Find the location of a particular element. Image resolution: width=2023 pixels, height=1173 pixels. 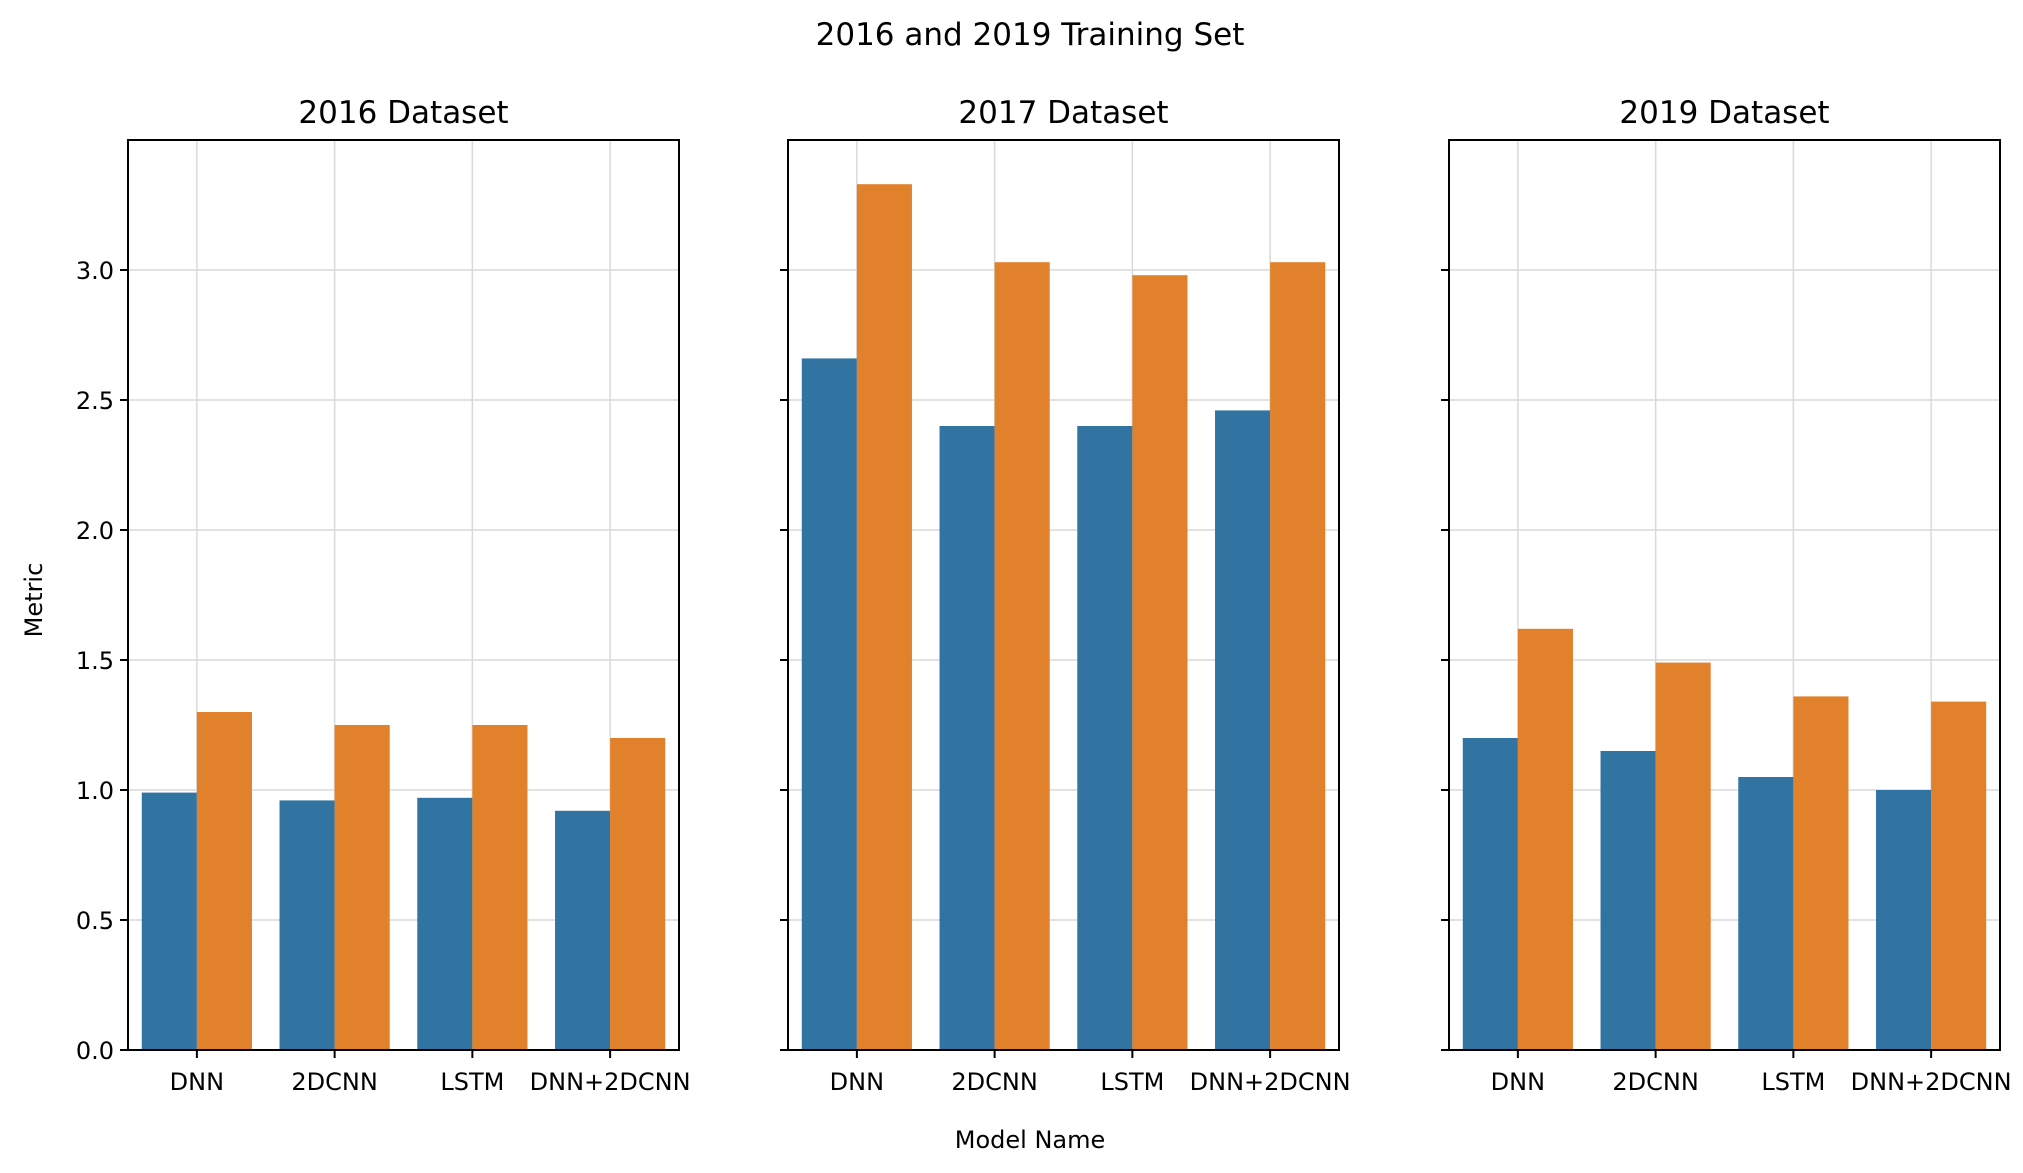

y-tick-label: 2.5 is located at coordinates (95, 401).